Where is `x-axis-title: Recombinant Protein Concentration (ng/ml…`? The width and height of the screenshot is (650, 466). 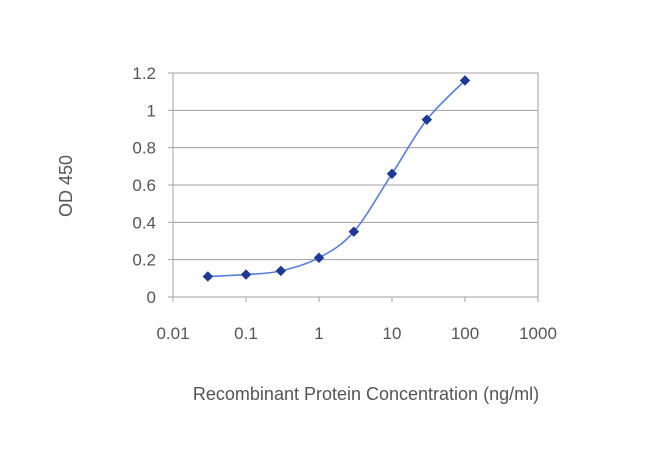
x-axis-title: Recombinant Protein Concentration (ng/ml… is located at coordinates (366, 394).